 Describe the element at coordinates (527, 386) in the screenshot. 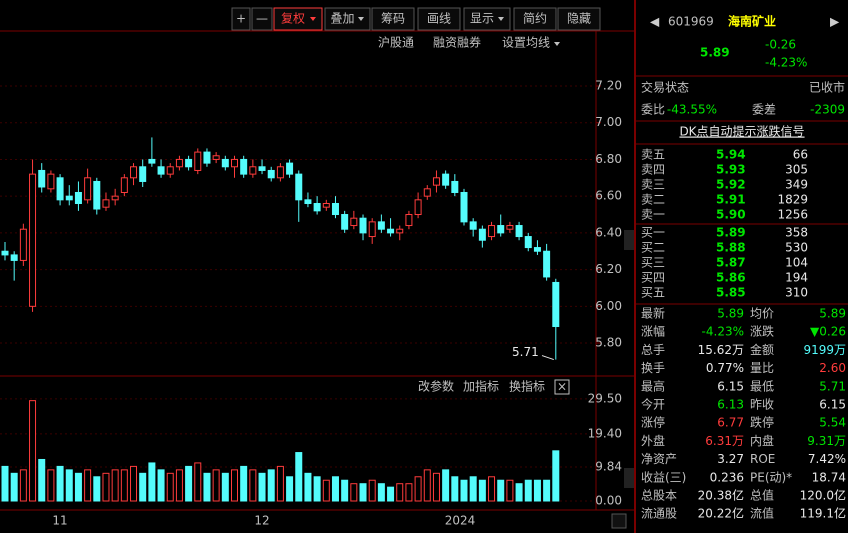

I see `volume-tool: 换指标` at that location.